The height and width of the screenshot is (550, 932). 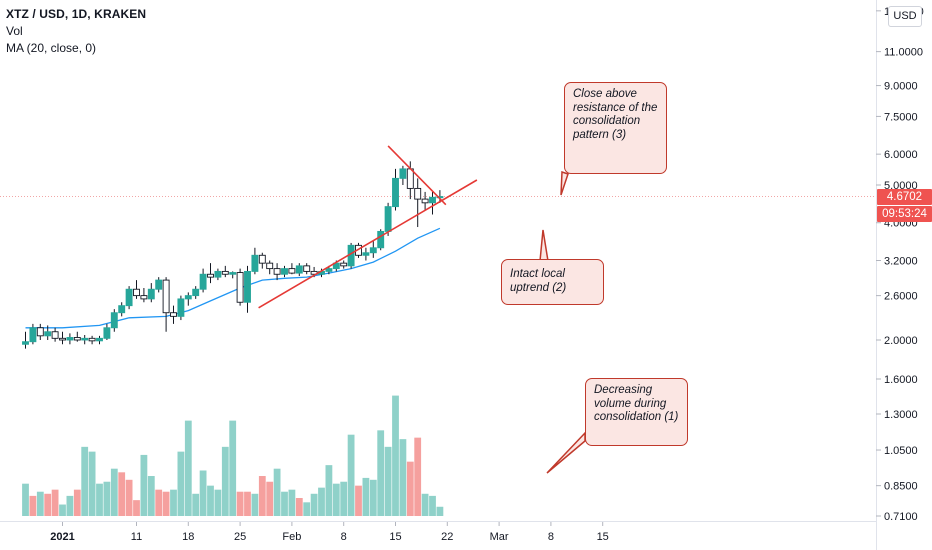 What do you see at coordinates (51, 48) in the screenshot?
I see `ma-indicator-label: MA (20, close, 0)` at bounding box center [51, 48].